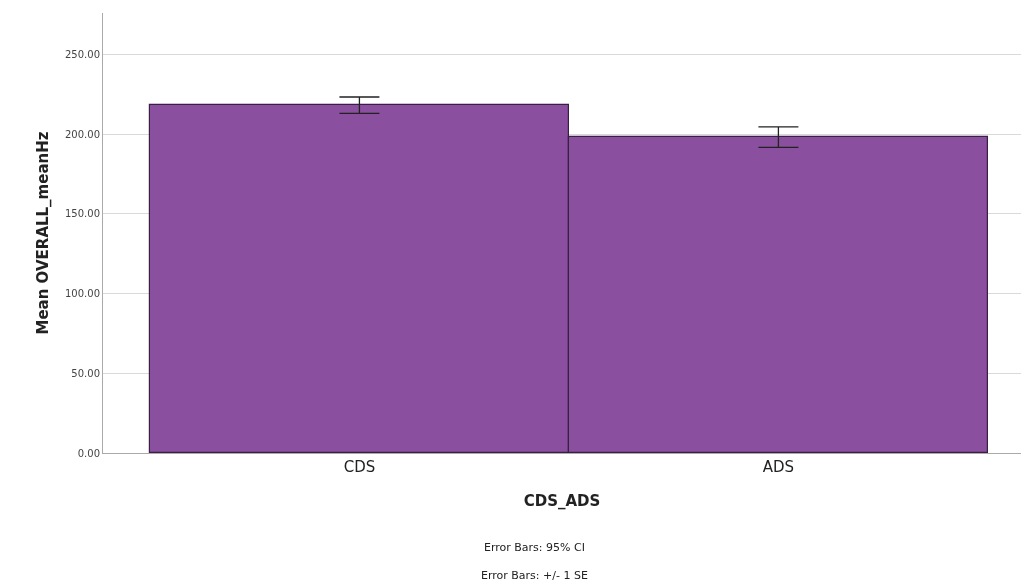 This screenshot has height=582, width=1021. I want to click on y-tick-label: 100.00, so click(82, 294).